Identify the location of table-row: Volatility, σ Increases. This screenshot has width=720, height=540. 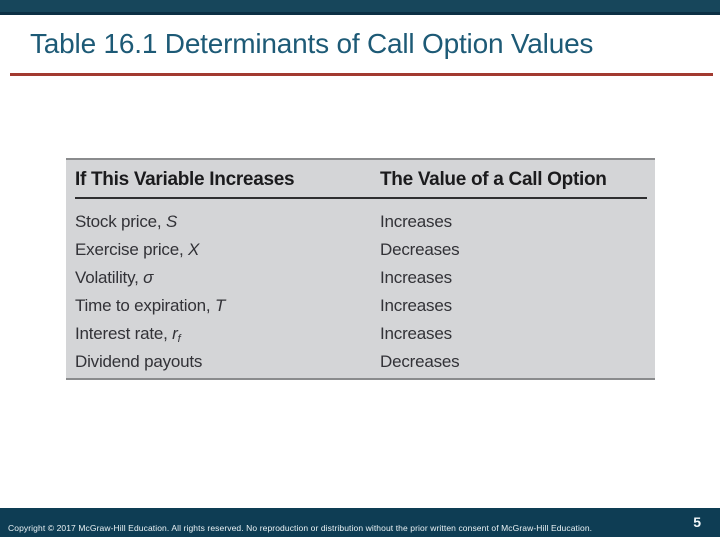
(361, 278).